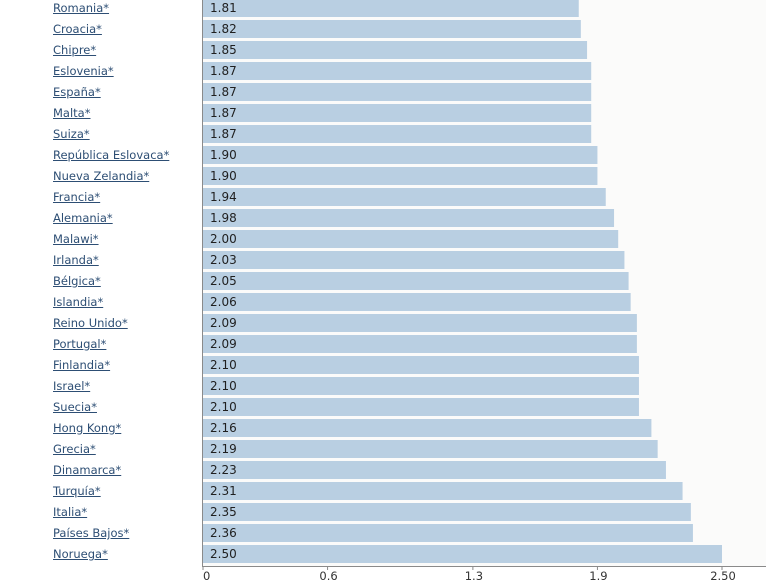  I want to click on x-tick-label: 0.6, so click(328, 576).